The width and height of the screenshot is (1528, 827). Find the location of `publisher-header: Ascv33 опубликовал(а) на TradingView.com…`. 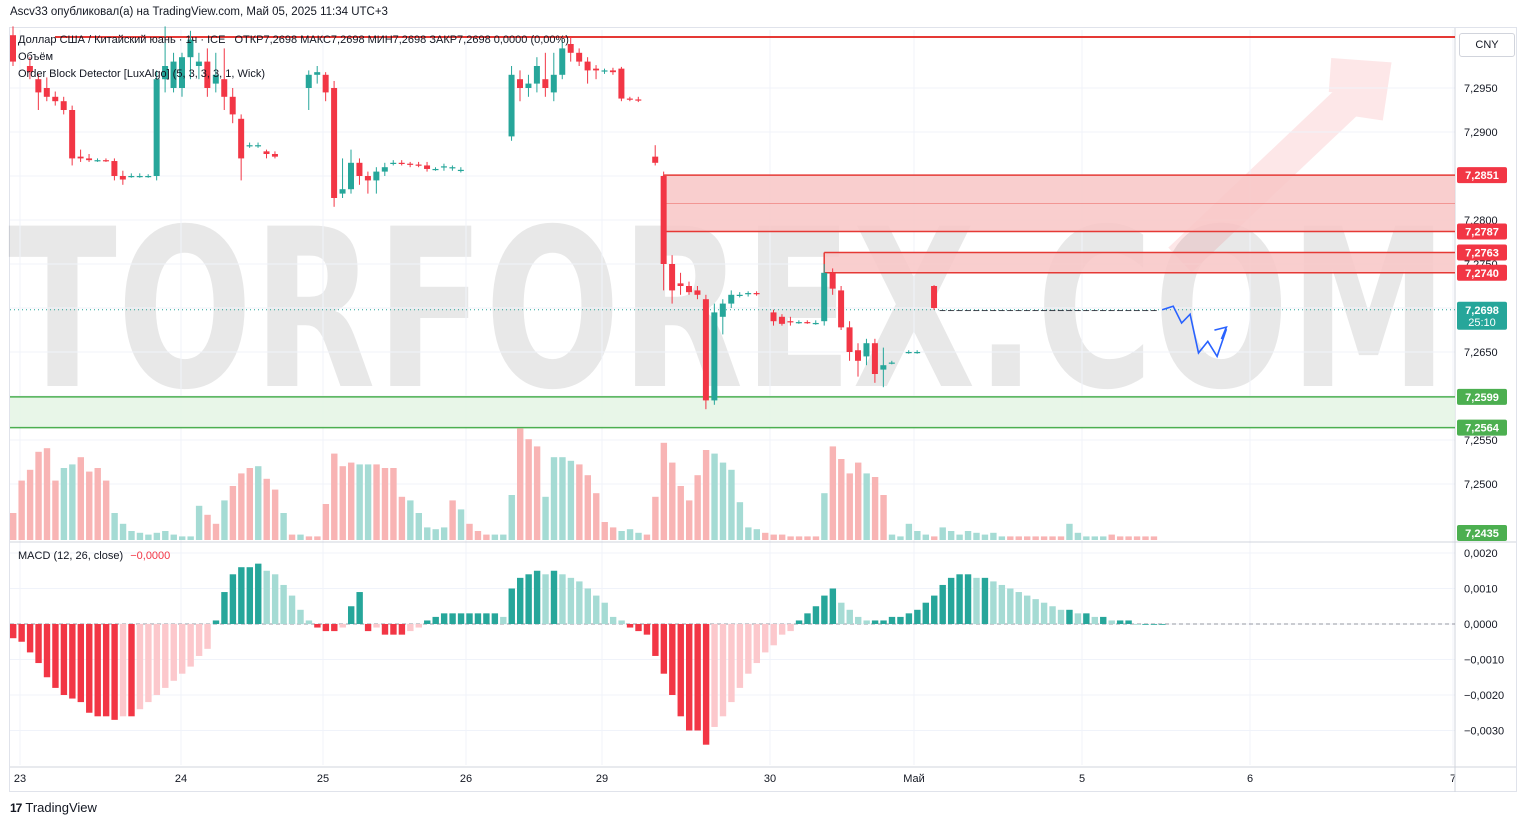

publisher-header: Ascv33 опубликовал(а) на TradingView.com… is located at coordinates (199, 12).